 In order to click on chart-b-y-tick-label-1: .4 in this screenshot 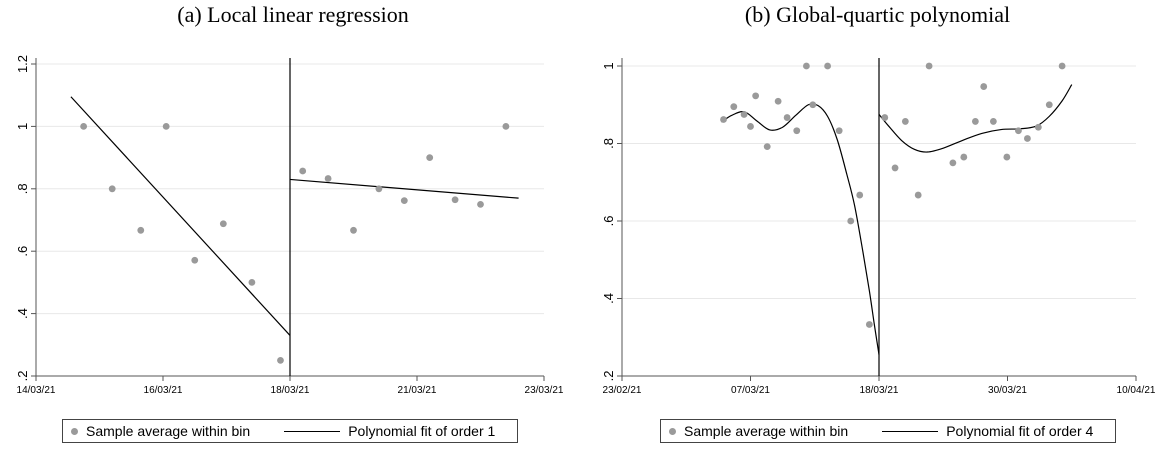, I will do `click(608, 298)`.